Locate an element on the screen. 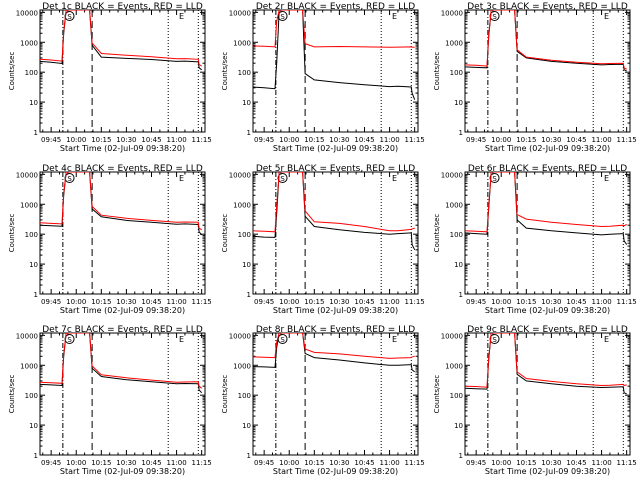 Image resolution: width=640 pixels, height=480 pixels. panel-title: Det 8r BLACK = Events, RED = LLD is located at coordinates (335, 330).